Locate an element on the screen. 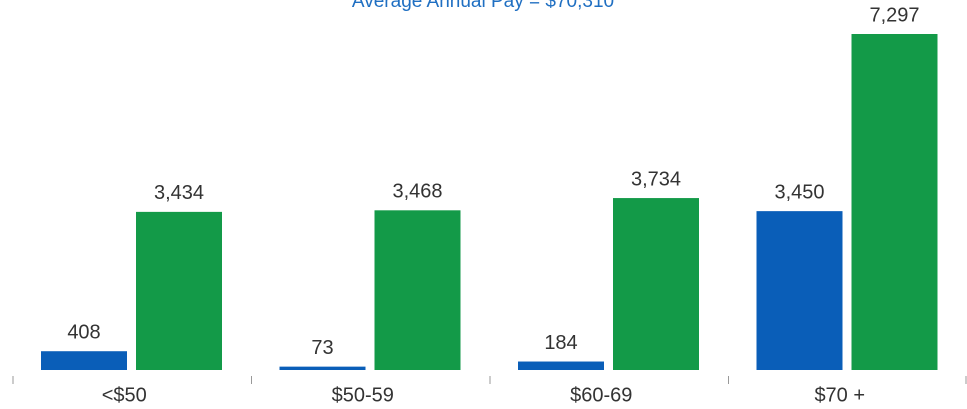  x-tick-label: $60-69 is located at coordinates (601, 395).